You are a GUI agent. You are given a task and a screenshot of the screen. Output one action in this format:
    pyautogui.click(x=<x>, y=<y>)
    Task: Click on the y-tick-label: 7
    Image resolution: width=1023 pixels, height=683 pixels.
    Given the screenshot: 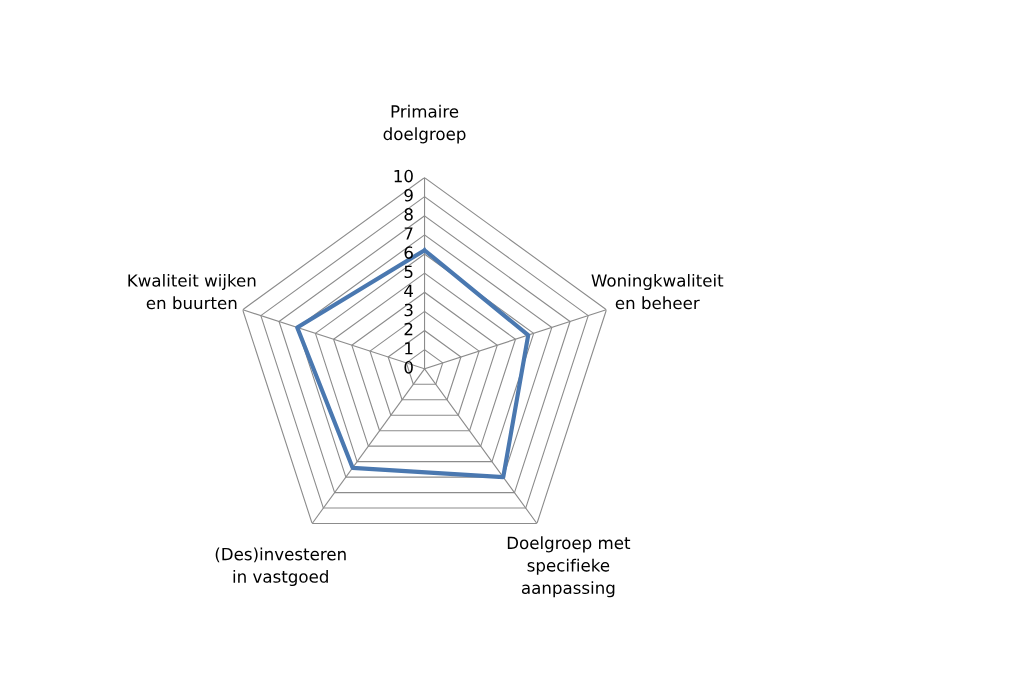 What is the action you would take?
    pyautogui.click(x=408, y=233)
    